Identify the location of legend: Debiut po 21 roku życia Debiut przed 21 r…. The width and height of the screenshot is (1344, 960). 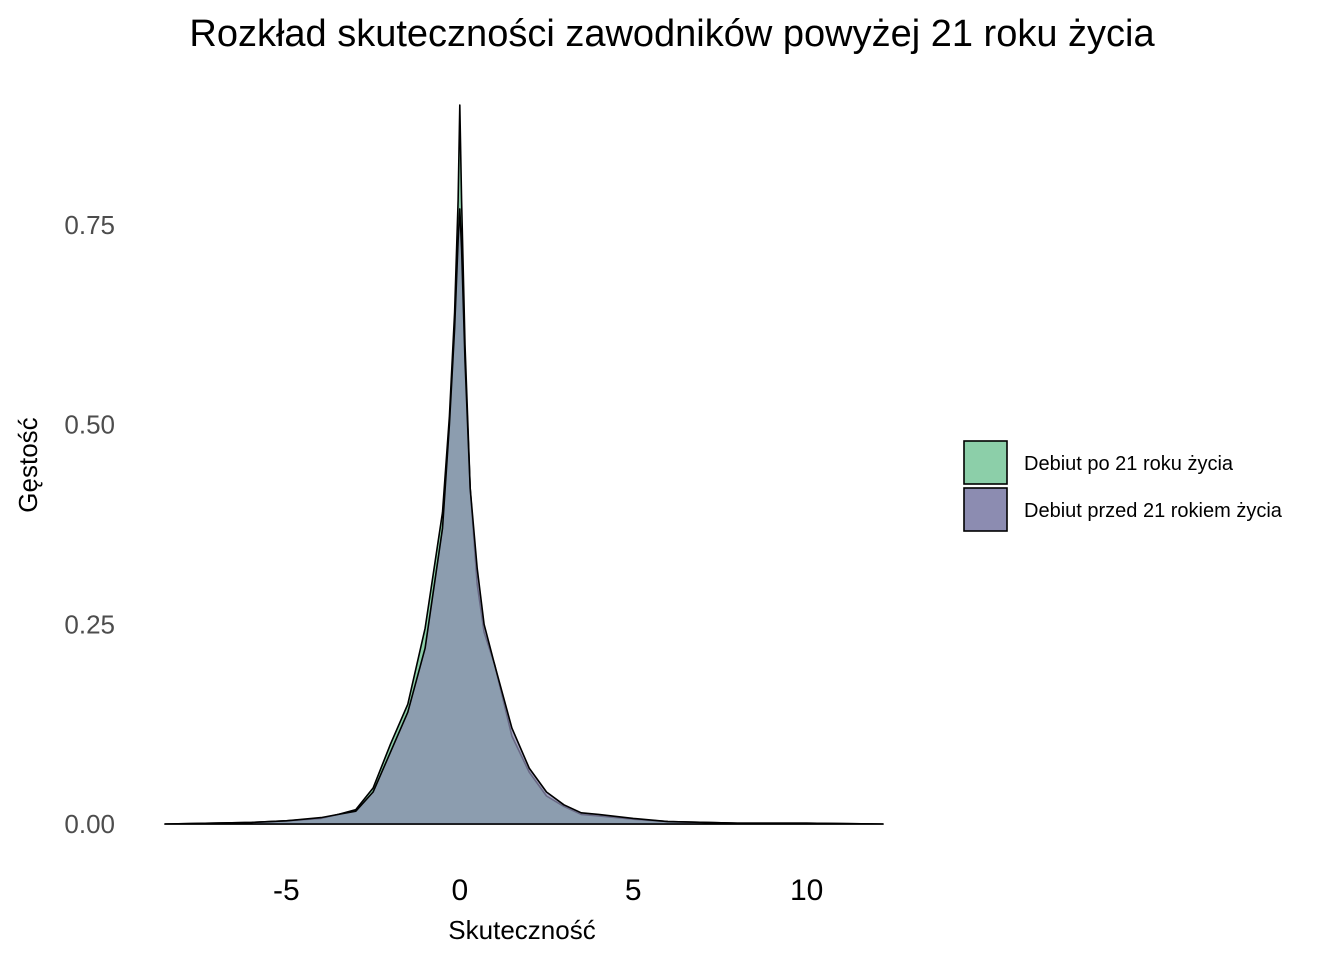
(1123, 486).